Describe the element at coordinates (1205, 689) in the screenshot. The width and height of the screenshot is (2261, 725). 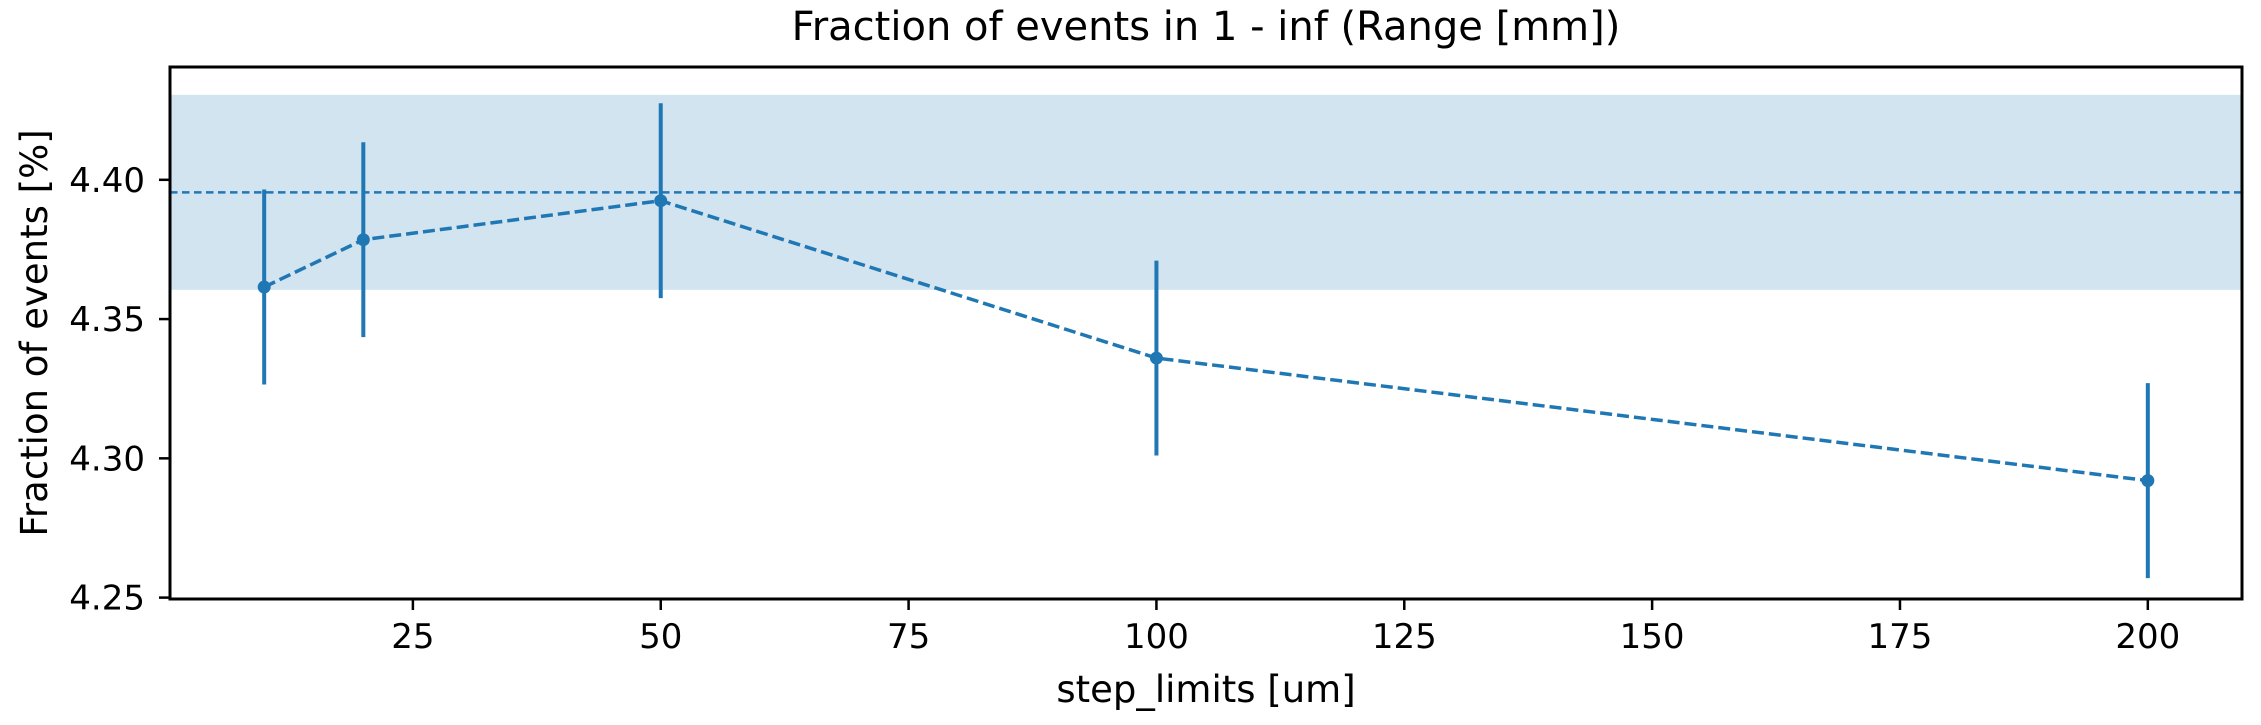
I see `x-axis-label: step_limits [um]` at that location.